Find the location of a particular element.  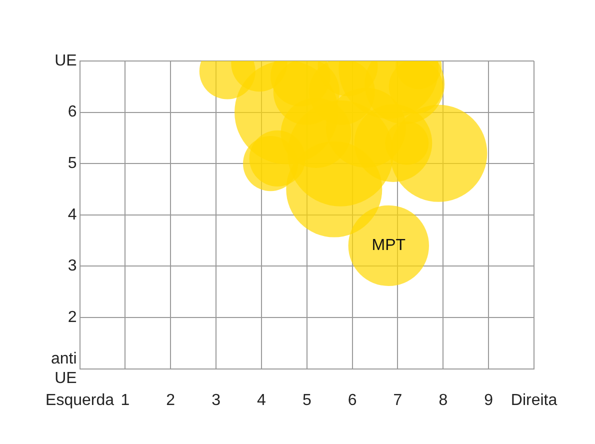

y-tick-label: 5 is located at coordinates (72, 163).